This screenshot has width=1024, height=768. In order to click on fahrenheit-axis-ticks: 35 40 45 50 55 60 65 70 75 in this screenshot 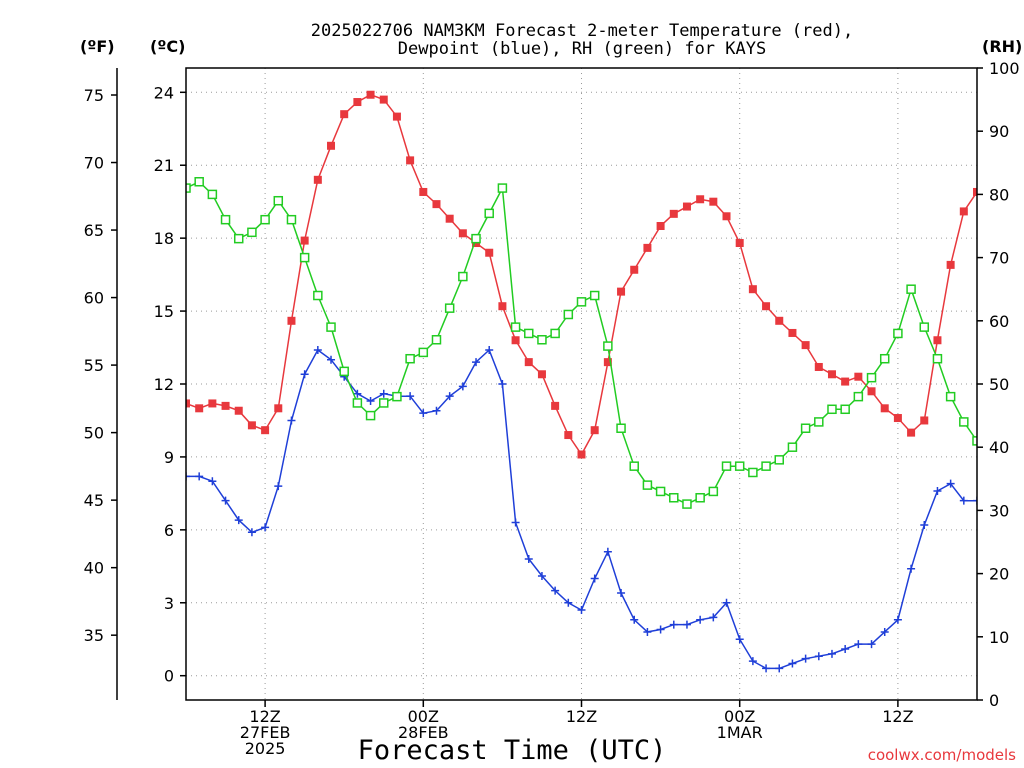, I will do `click(100, 365)`.